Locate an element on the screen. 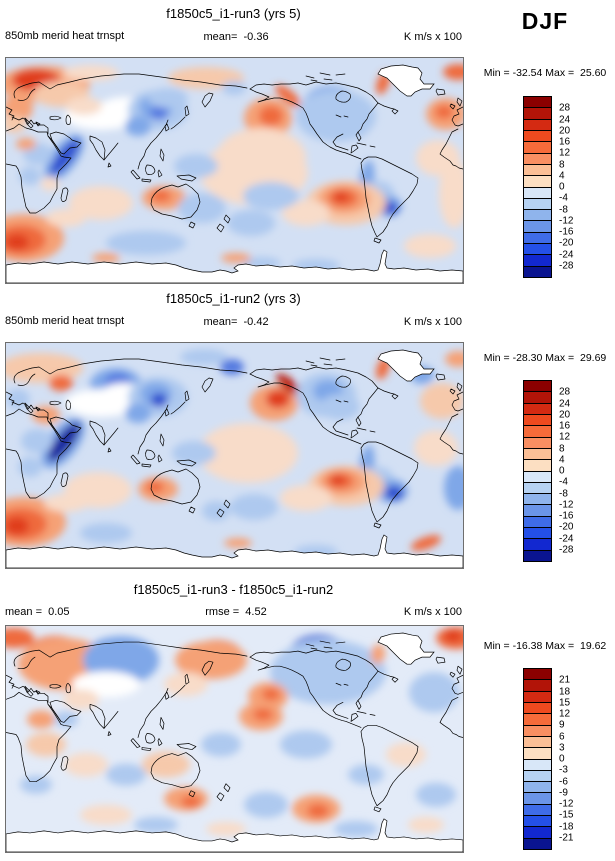  colorbar-tick-label: -16 is located at coordinates (566, 516).